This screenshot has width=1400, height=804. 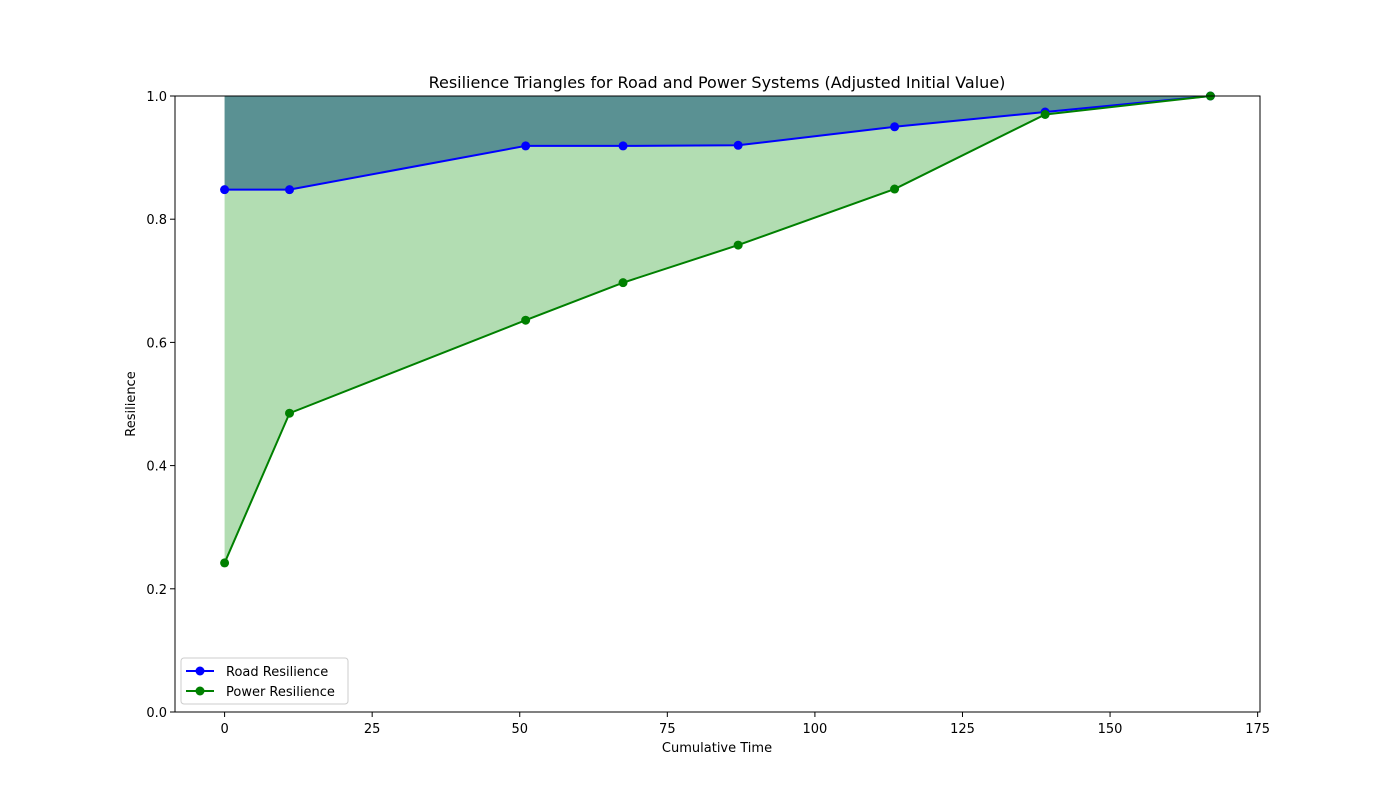 I want to click on y-axis-ticks: 0.0 0.2 0.4 0.6 0.8 1.0, so click(x=160, y=405).